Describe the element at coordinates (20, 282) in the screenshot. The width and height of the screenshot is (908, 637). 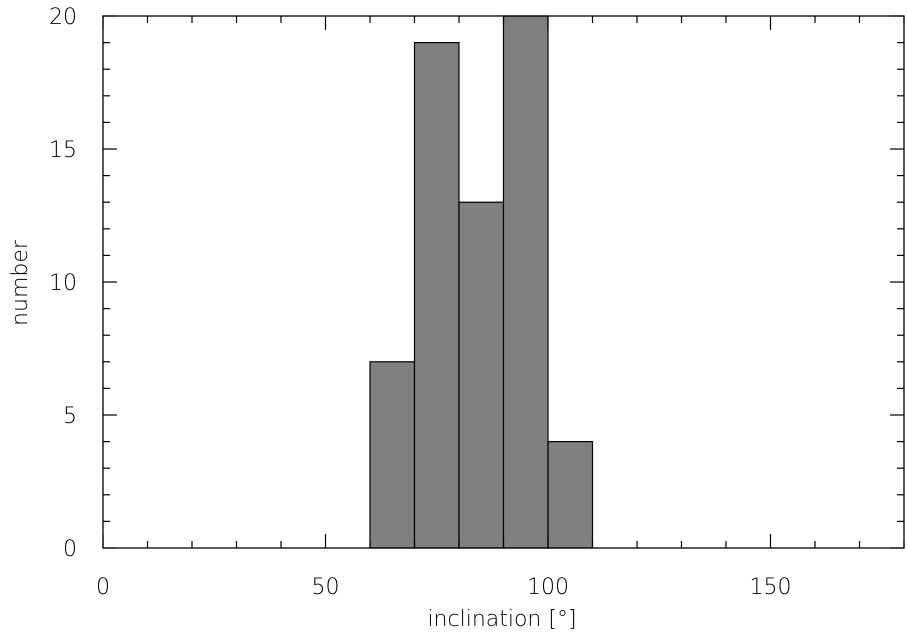
I see `y-axis-label: number` at that location.